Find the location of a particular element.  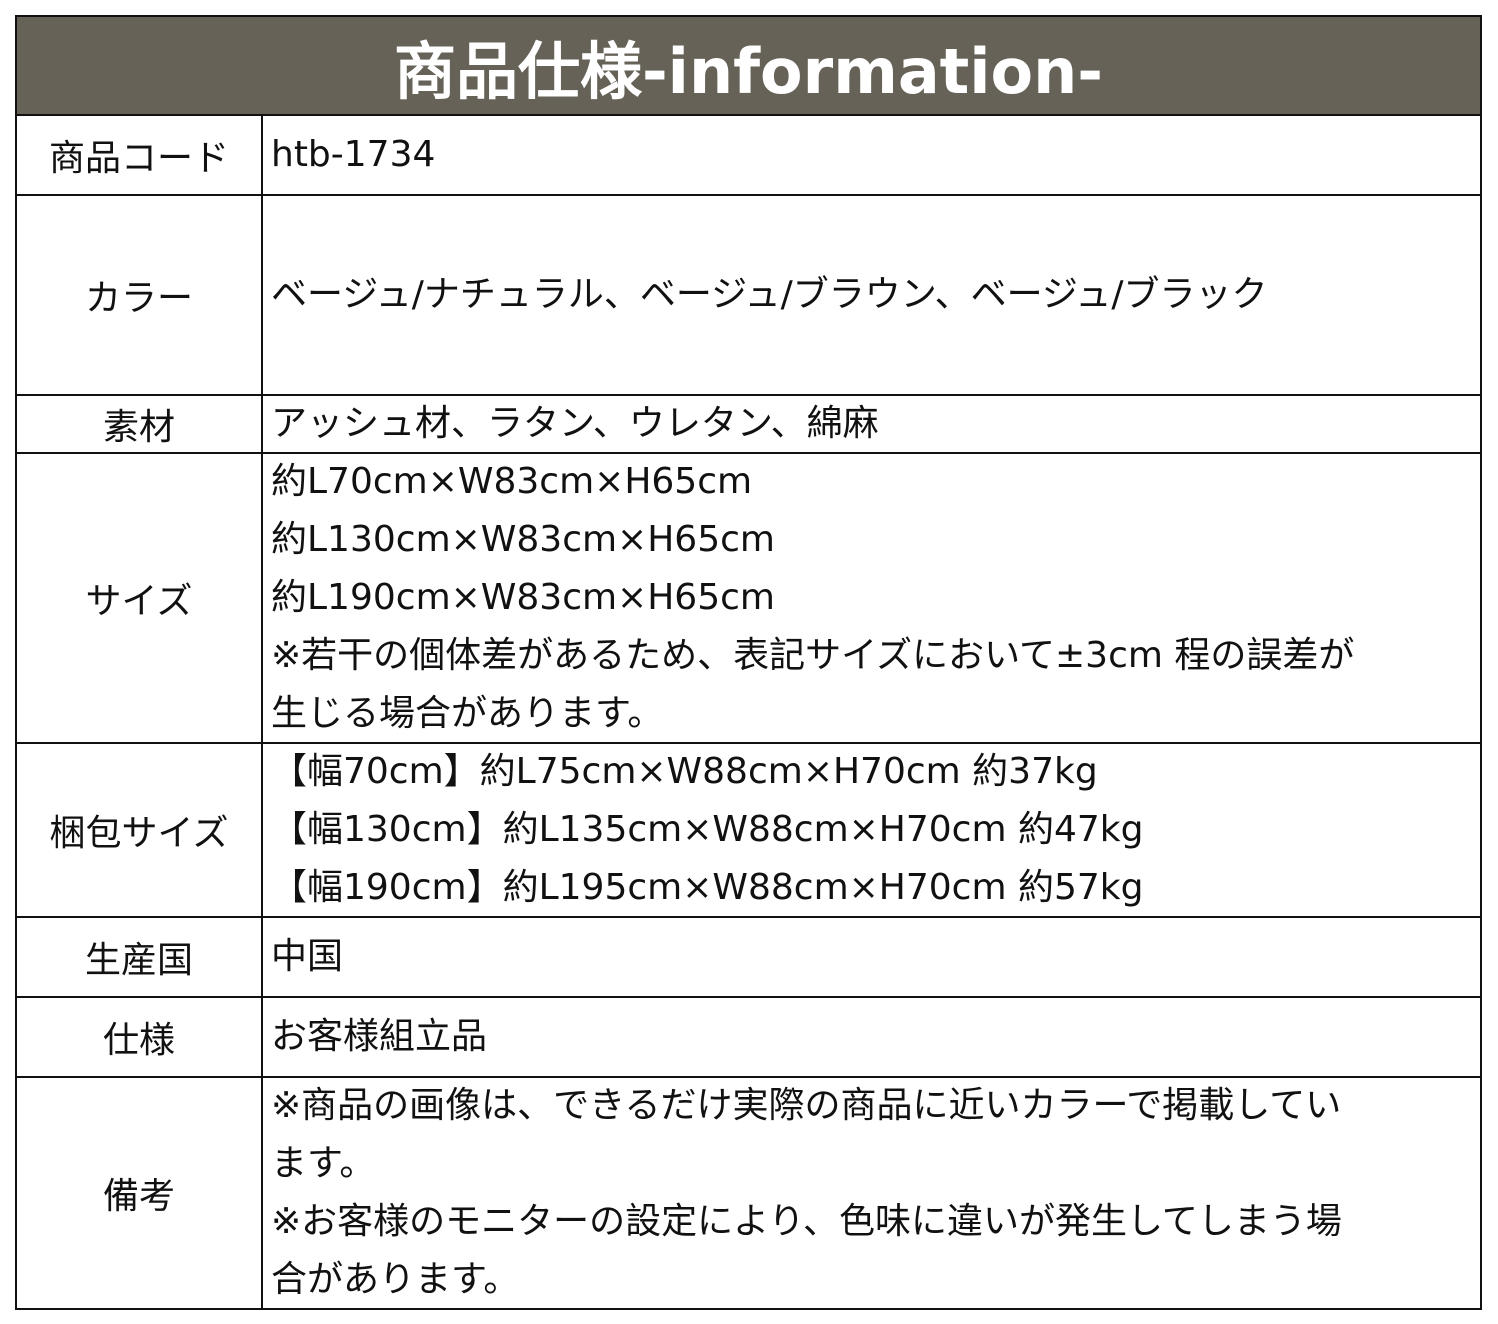

value-line: 【幅70cm】約L75cm×W88cm×H70cm 約37kg is located at coordinates (684, 771).